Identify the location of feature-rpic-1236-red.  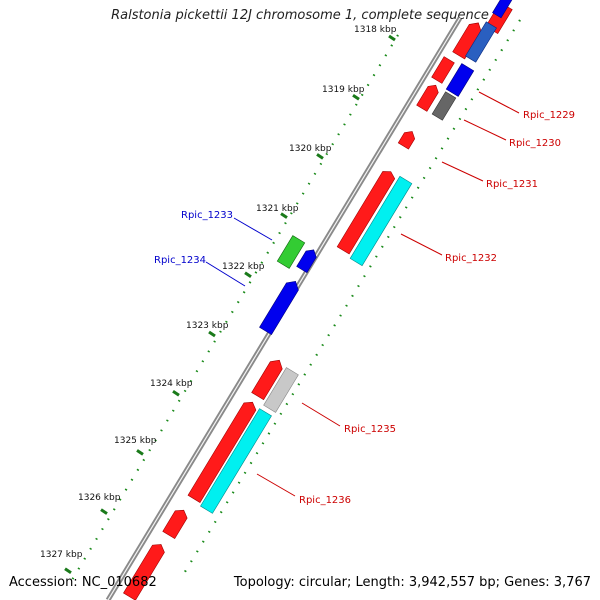
(223, 451).